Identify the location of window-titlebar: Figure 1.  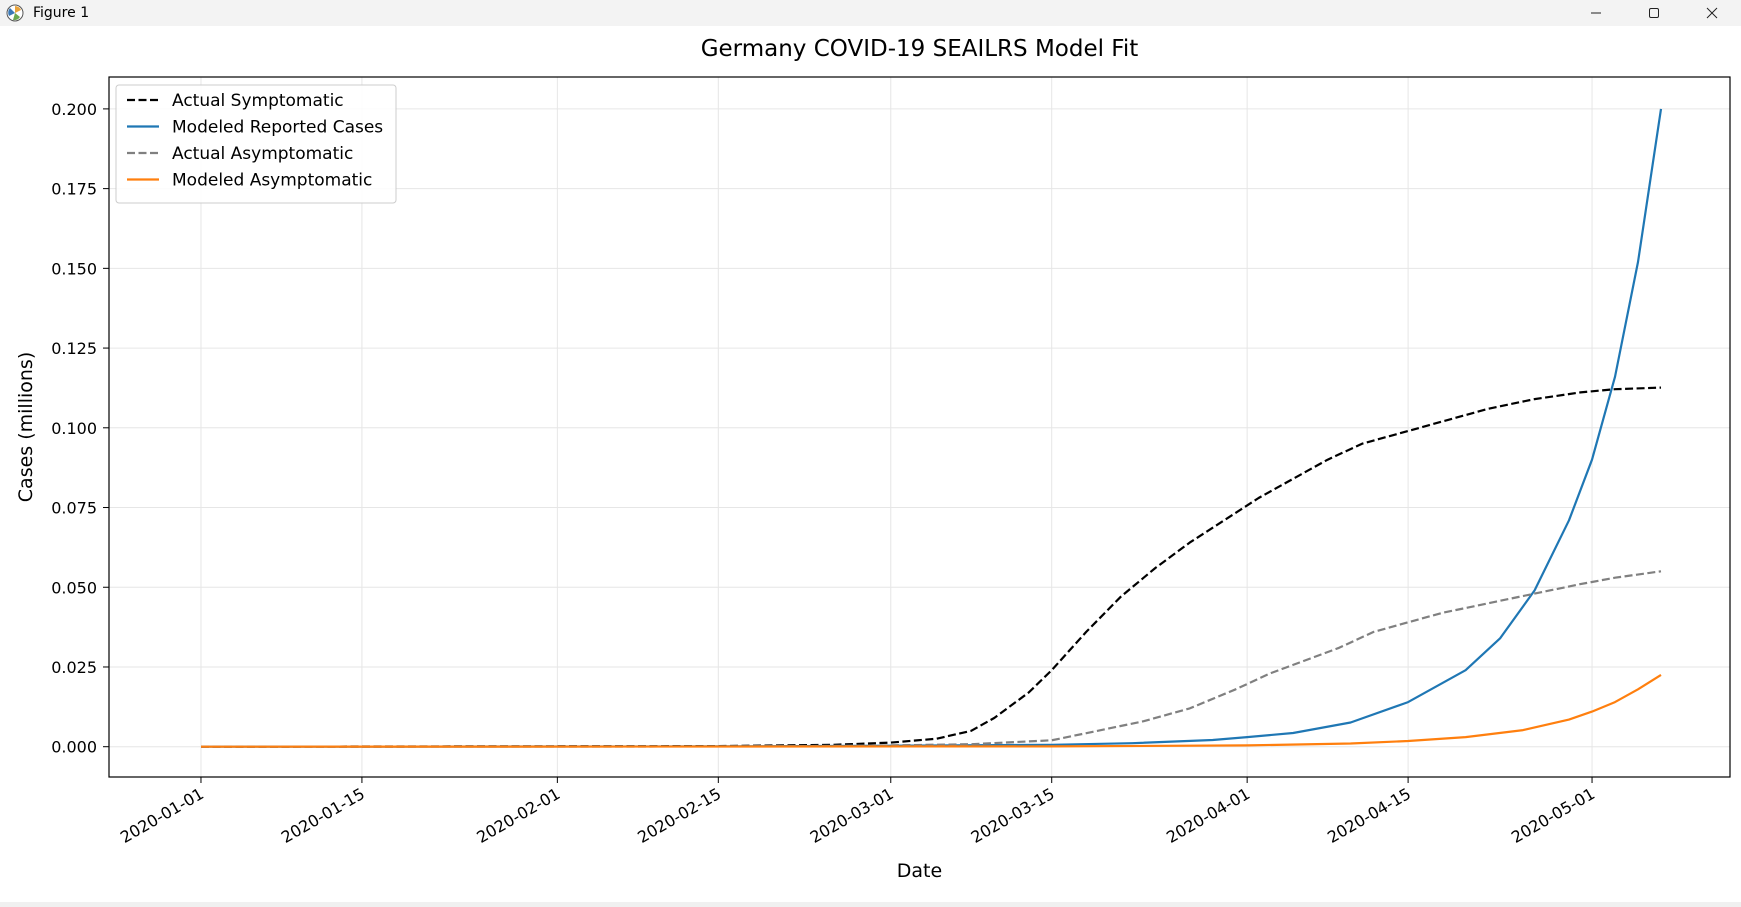
(870, 13).